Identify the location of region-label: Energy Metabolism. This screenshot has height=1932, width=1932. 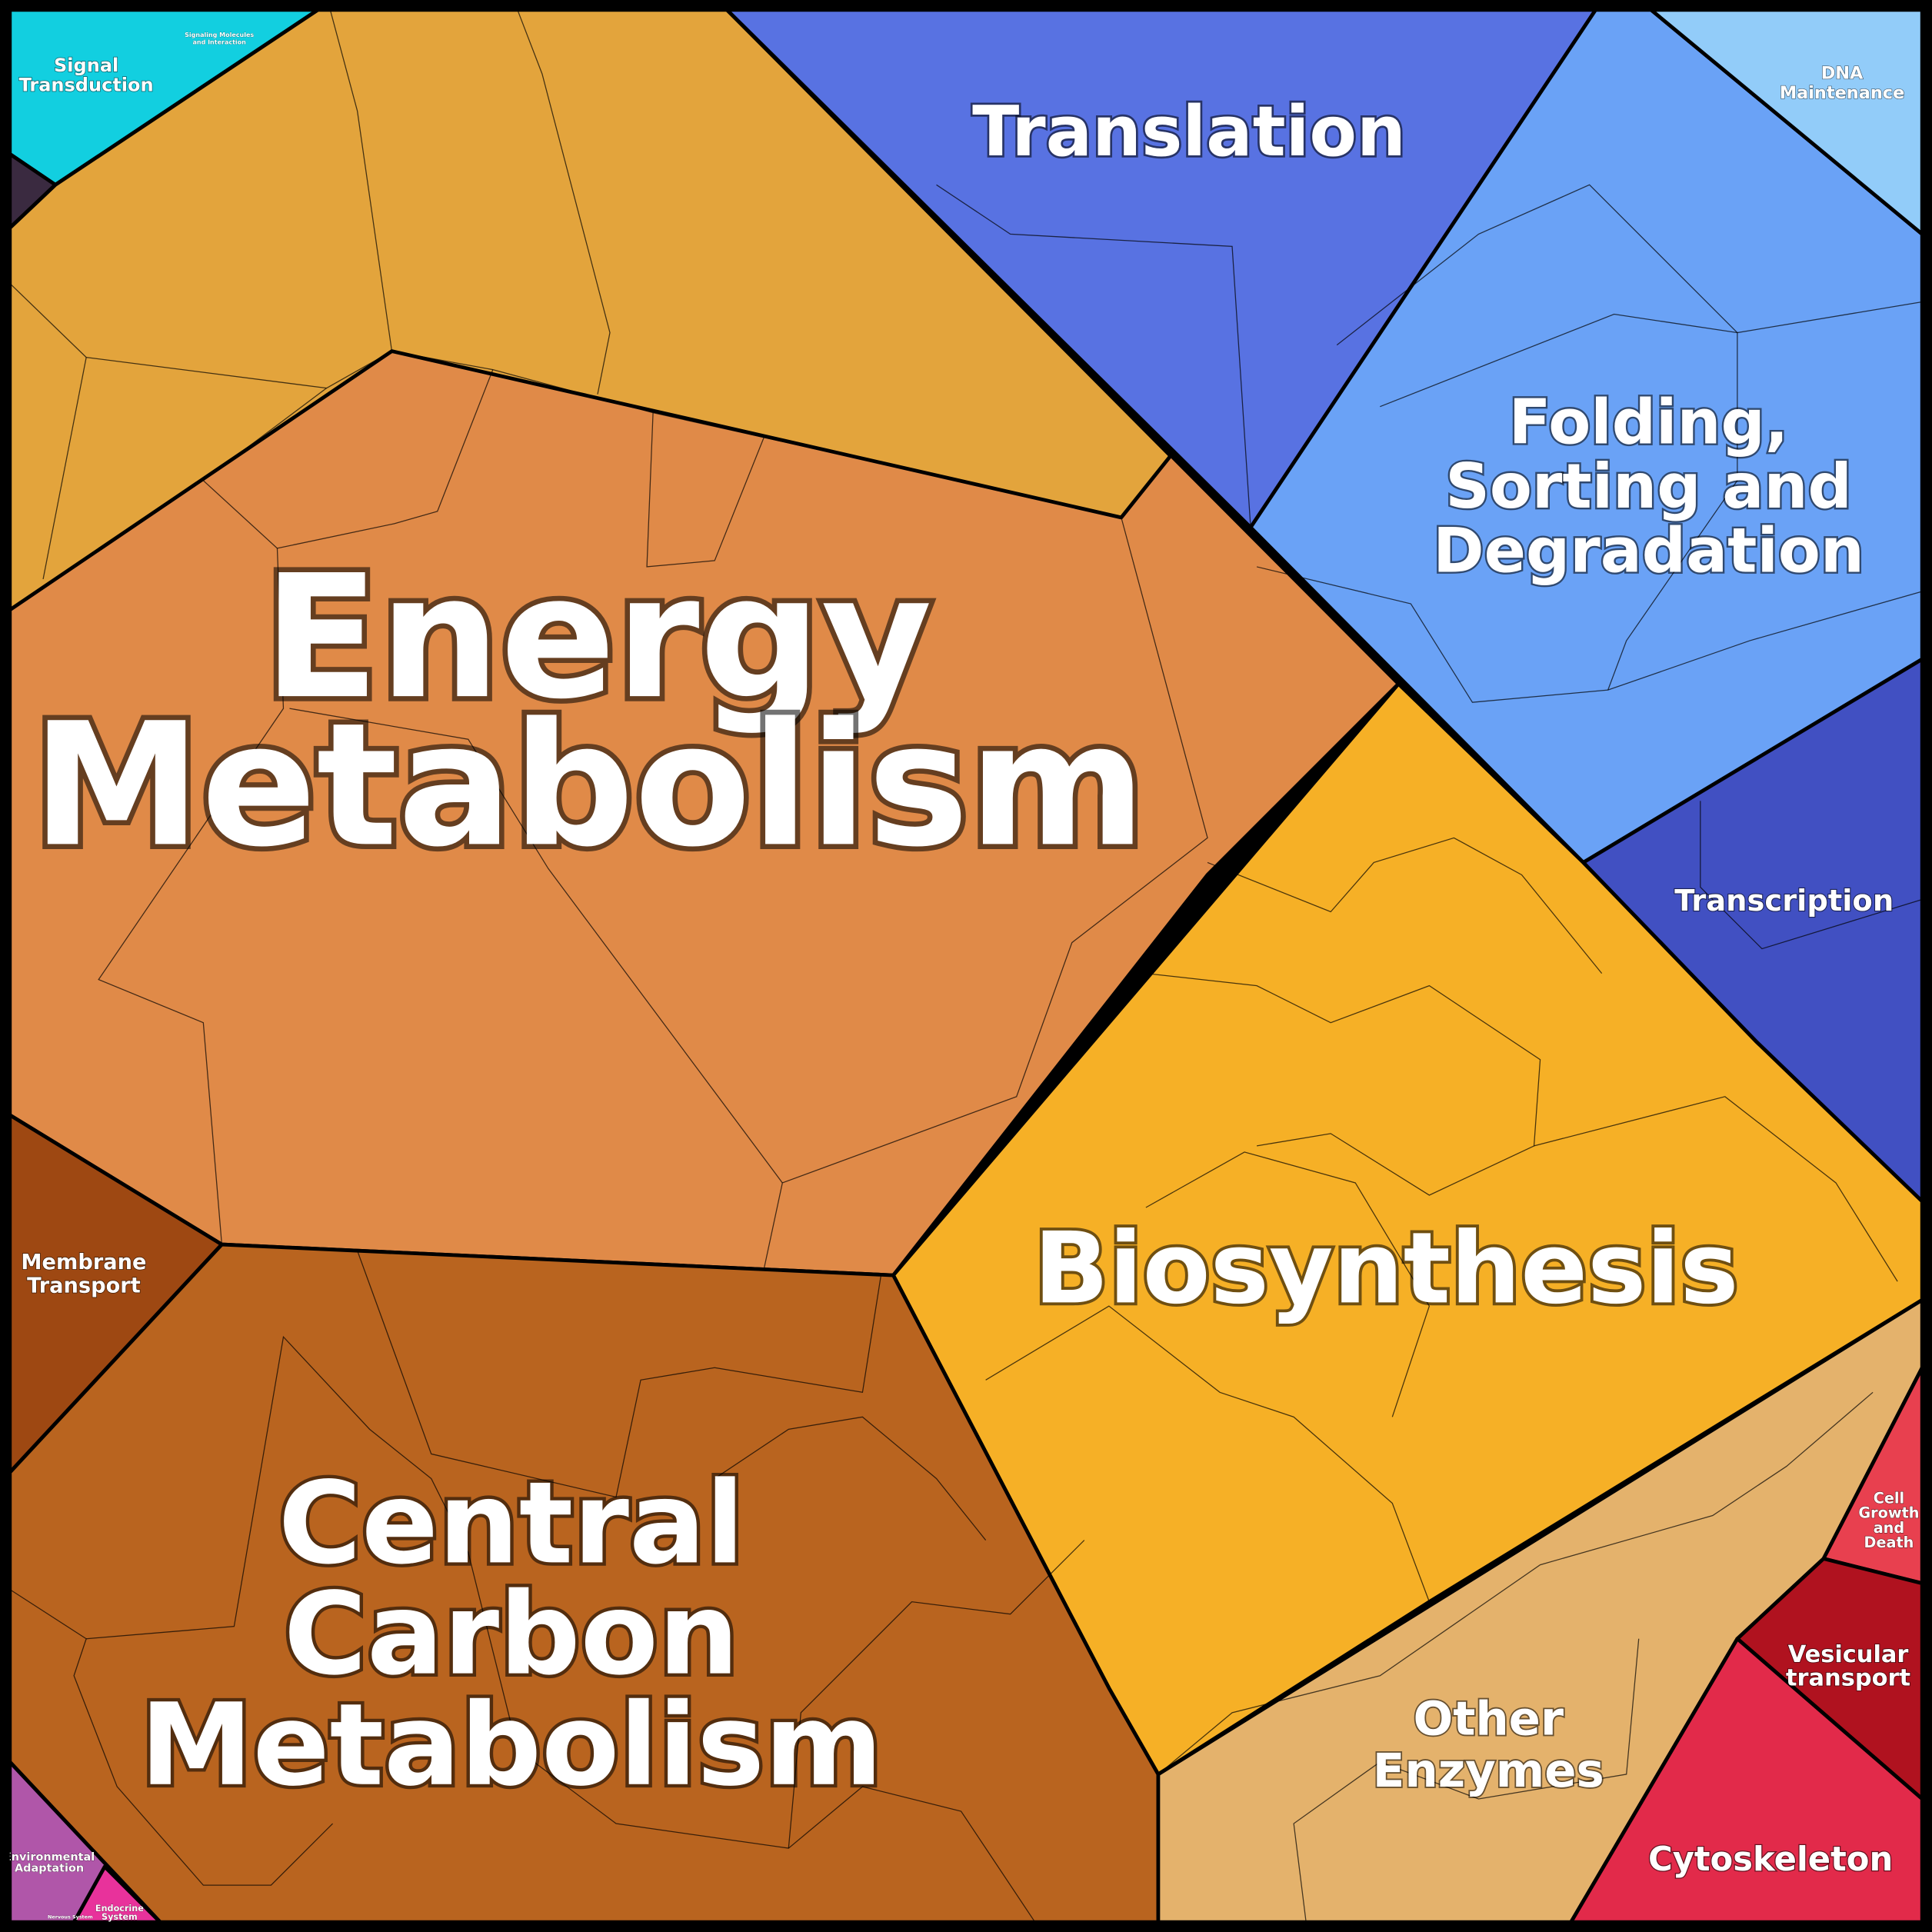
(589, 711).